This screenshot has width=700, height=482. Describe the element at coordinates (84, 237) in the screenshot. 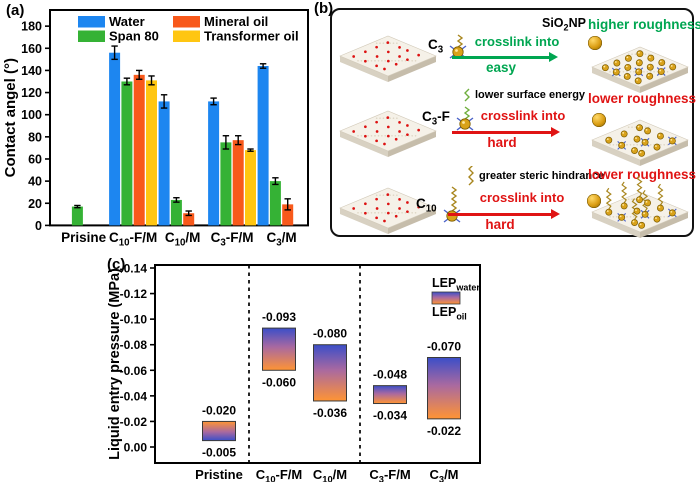

I see `x-category-label: Prisine` at that location.